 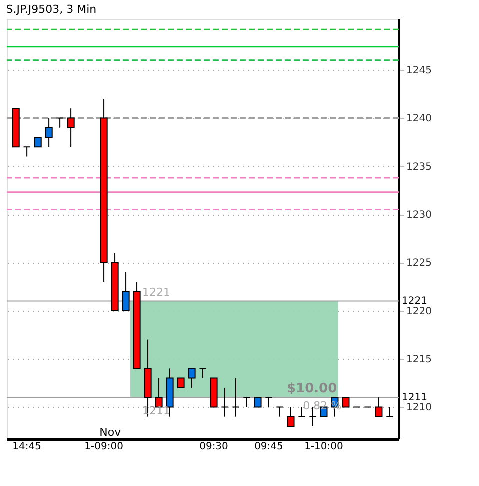 What do you see at coordinates (415, 302) in the screenshot?
I see `ref-line-label: 1221` at bounding box center [415, 302].